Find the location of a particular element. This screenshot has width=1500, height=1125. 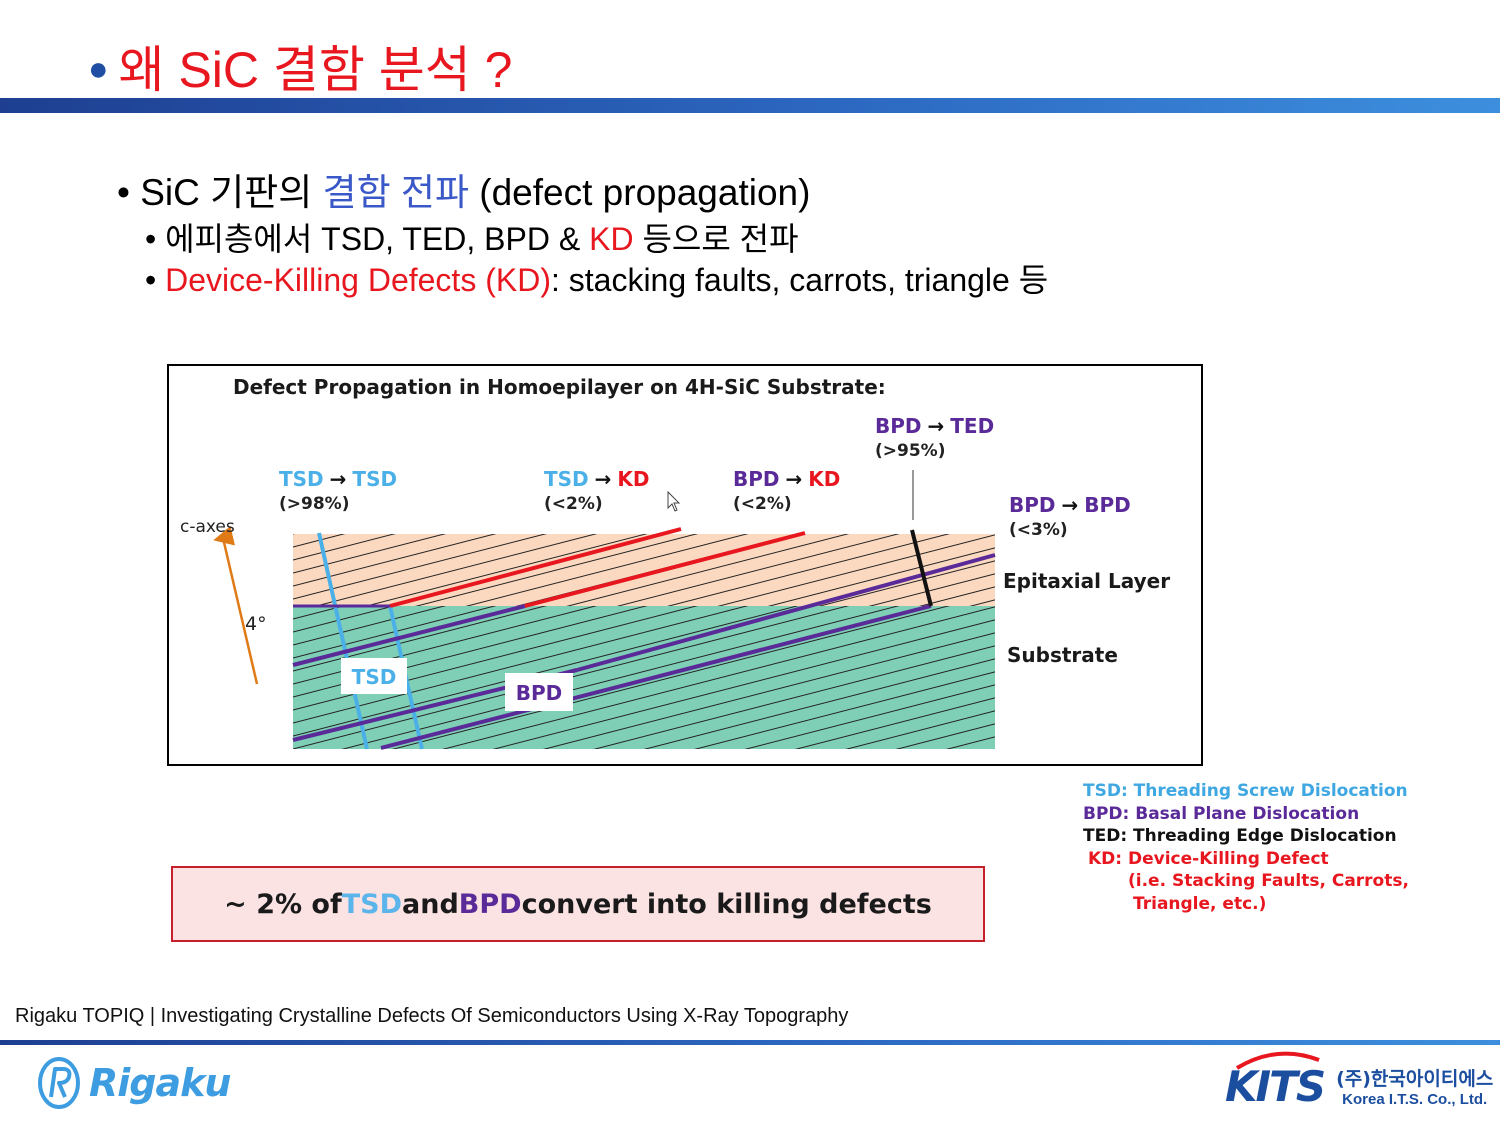

legend-bpd: BPD: Basal Plane Dislocation is located at coordinates (1221, 813).